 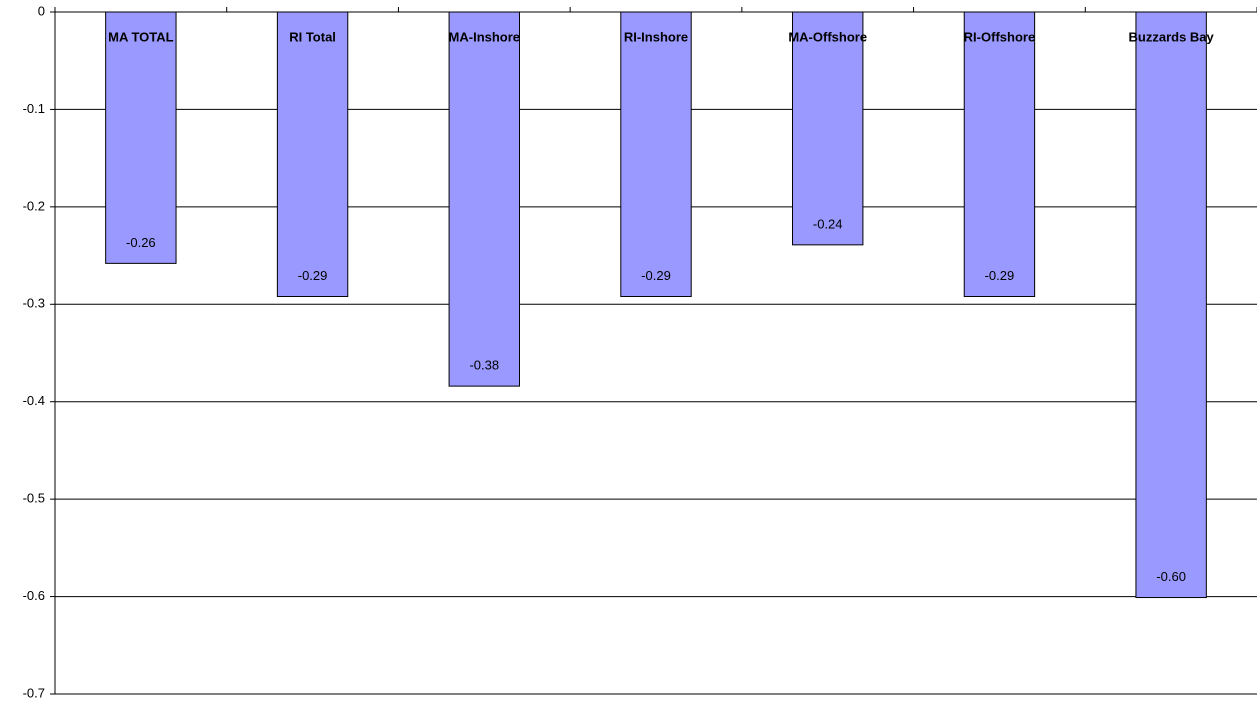 I want to click on y-tick-label: -0.4, so click(x=34, y=400).